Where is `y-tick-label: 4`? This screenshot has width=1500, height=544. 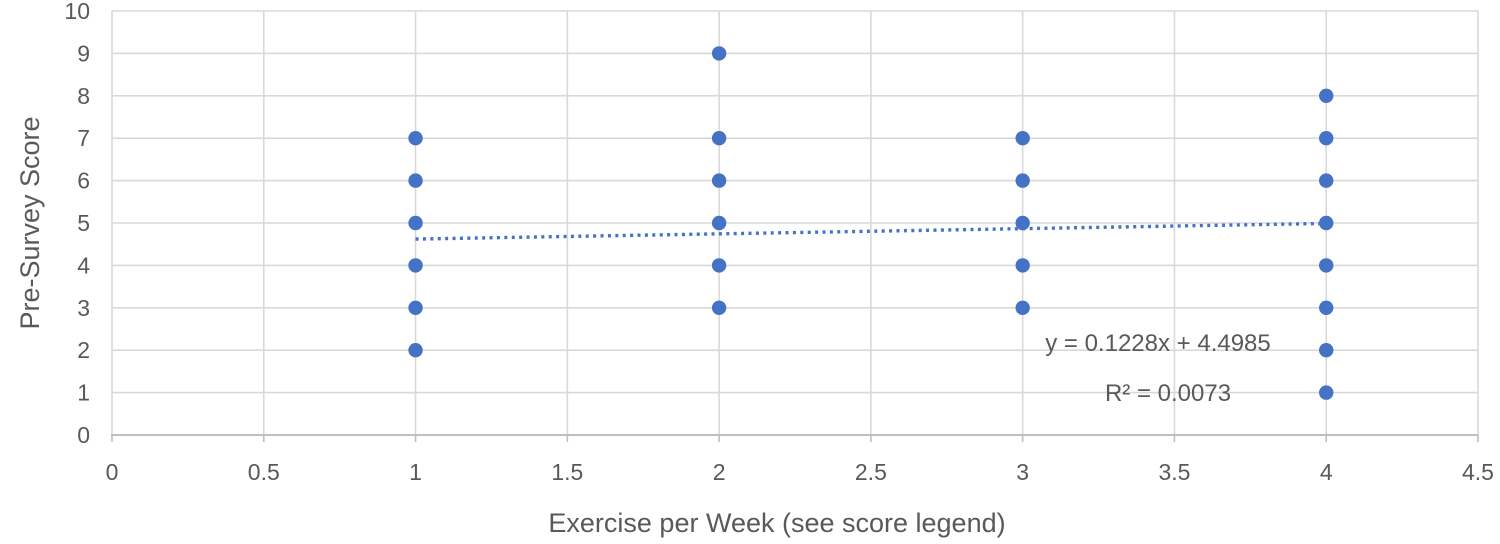
y-tick-label: 4 is located at coordinates (83, 265).